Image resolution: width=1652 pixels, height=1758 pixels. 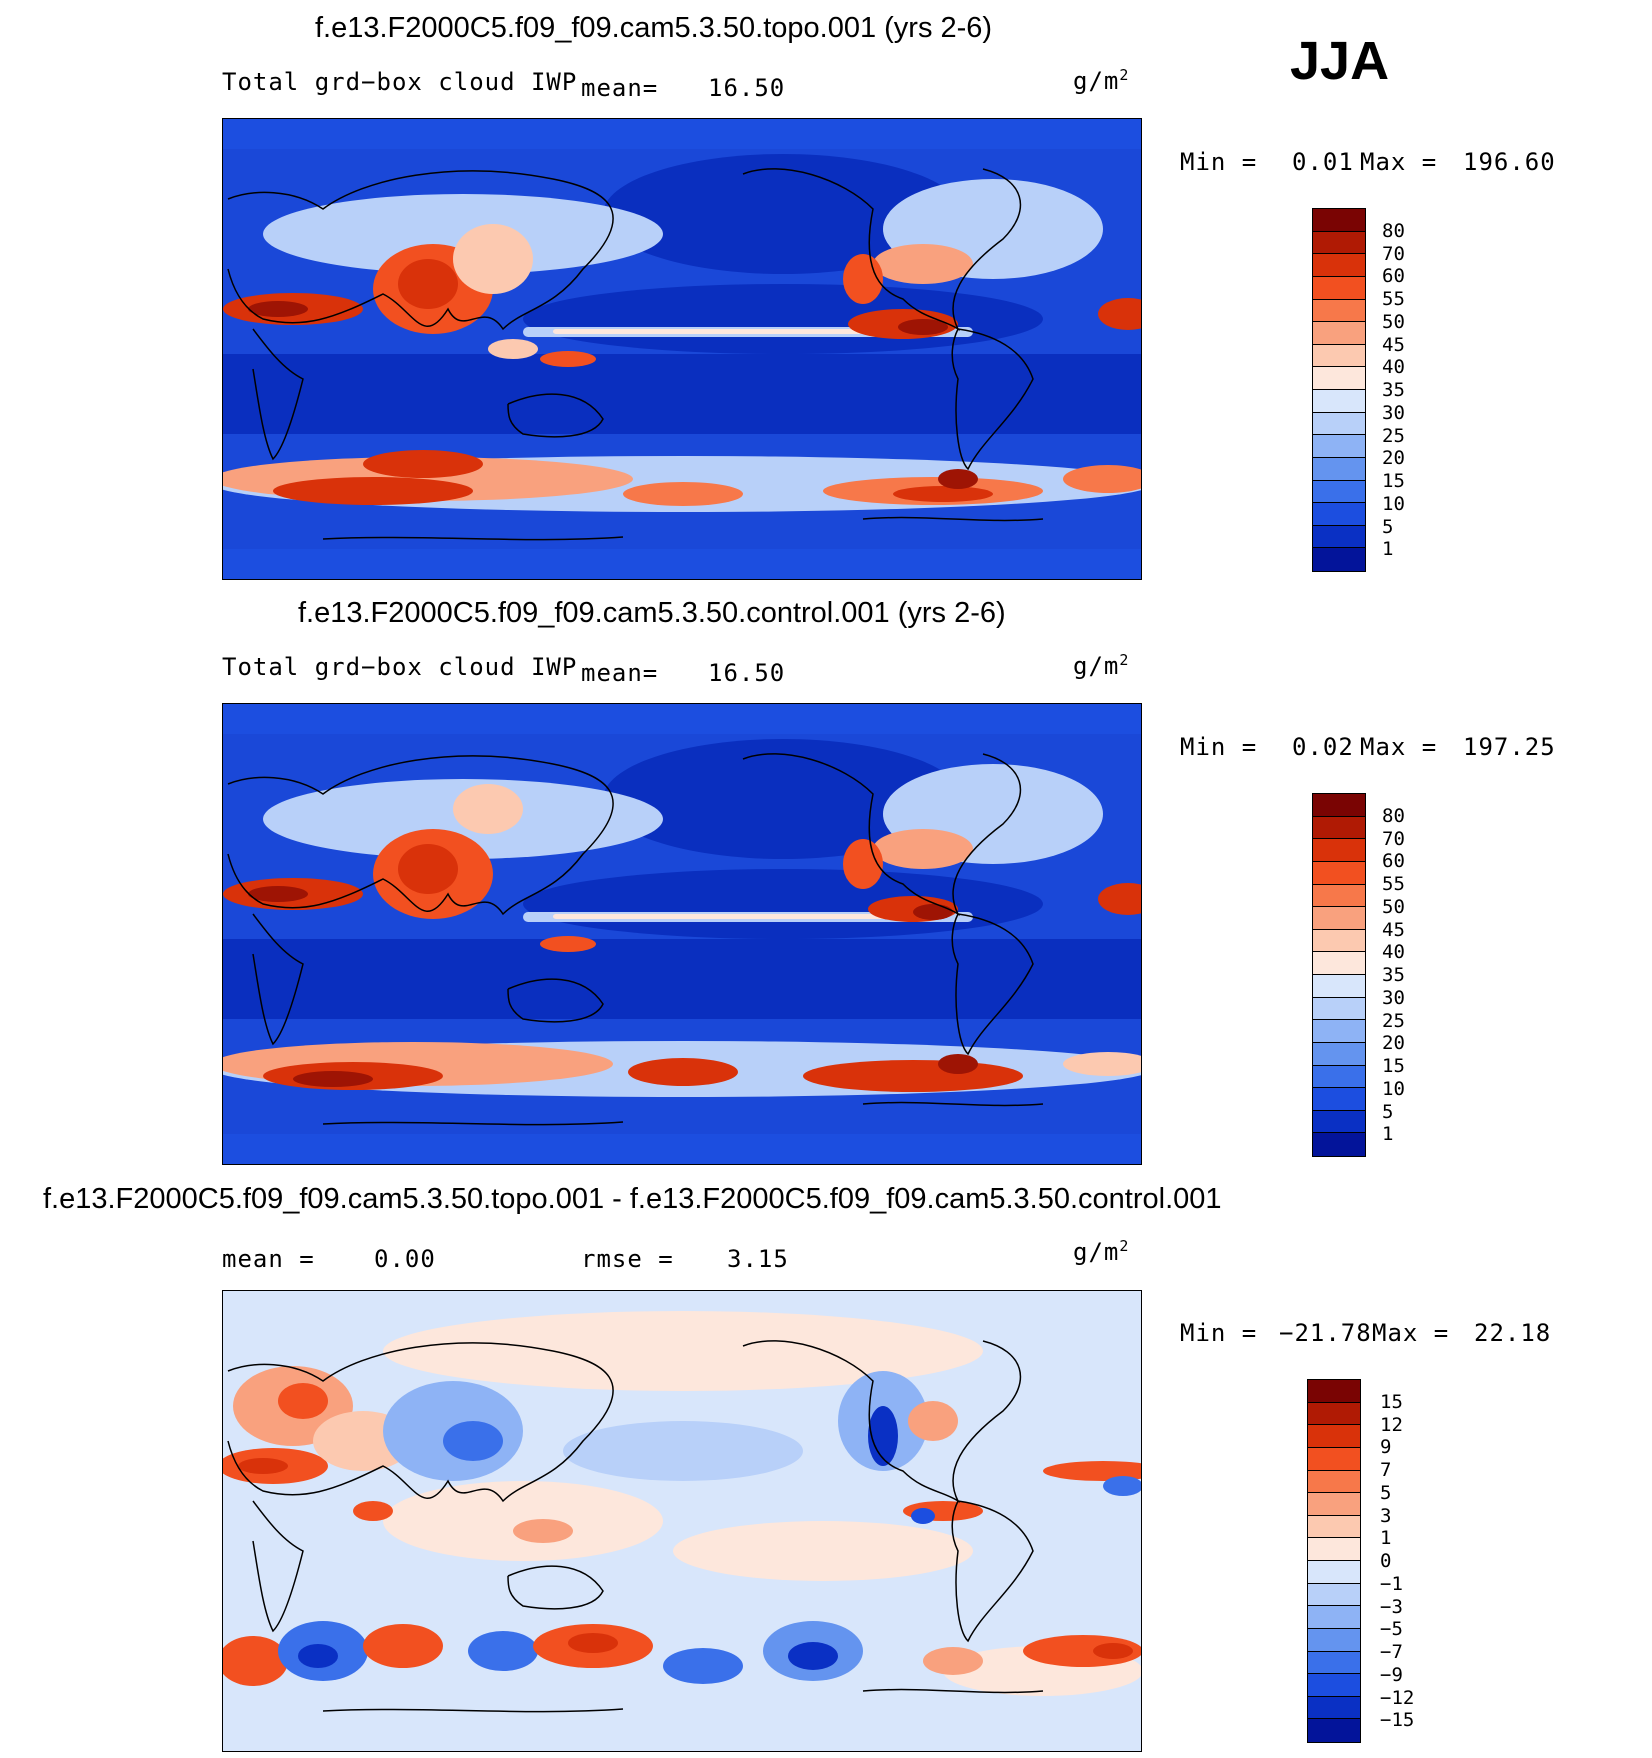 I want to click on panel3-rmse-value: 3.15, so click(x=758, y=1259).